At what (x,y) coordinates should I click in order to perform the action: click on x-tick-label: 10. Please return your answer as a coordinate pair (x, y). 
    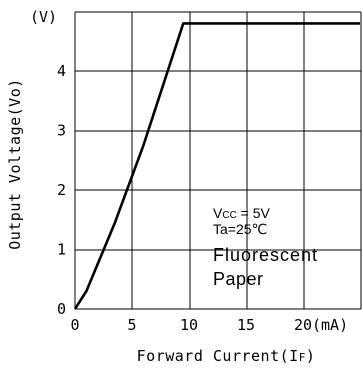
    Looking at the image, I should click on (189, 325).